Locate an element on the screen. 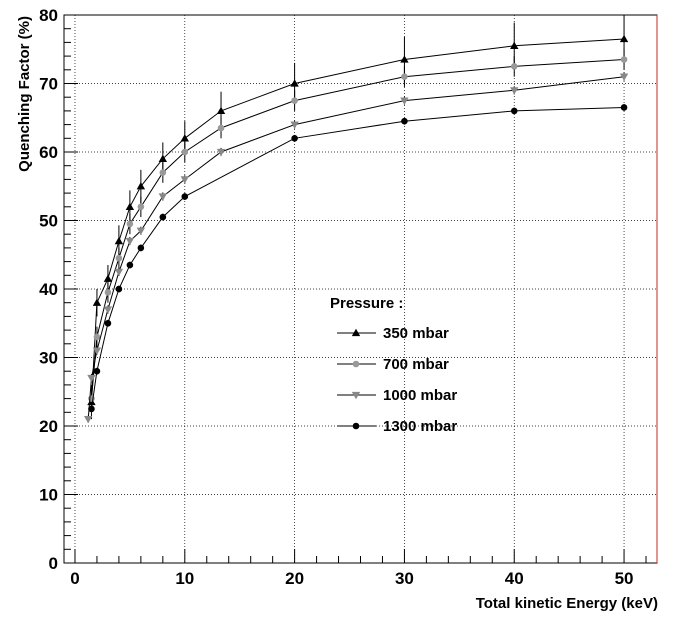  y-tick-label: 70 is located at coordinates (48, 84).